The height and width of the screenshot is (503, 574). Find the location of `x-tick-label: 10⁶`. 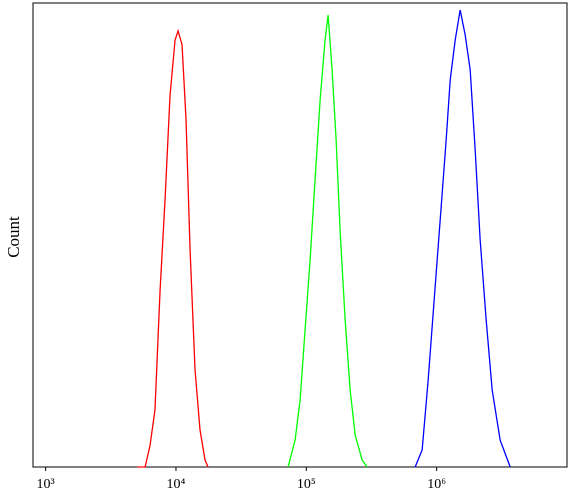

x-tick-label: 10⁶ is located at coordinates (436, 484).